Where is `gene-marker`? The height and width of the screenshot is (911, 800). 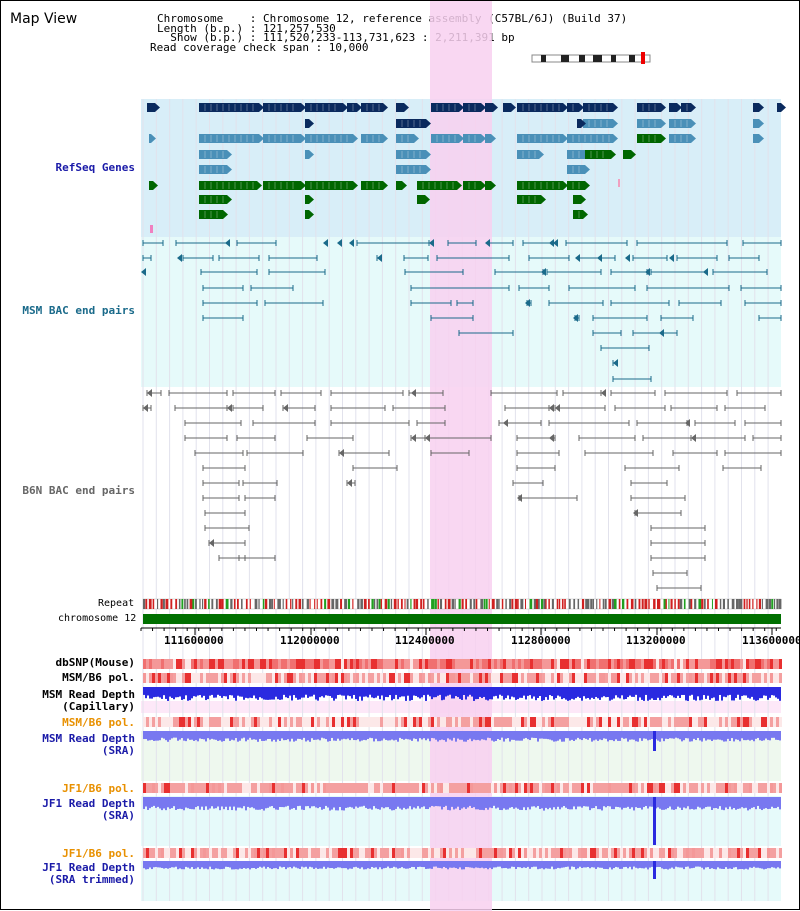 gene-marker is located at coordinates (151, 229).